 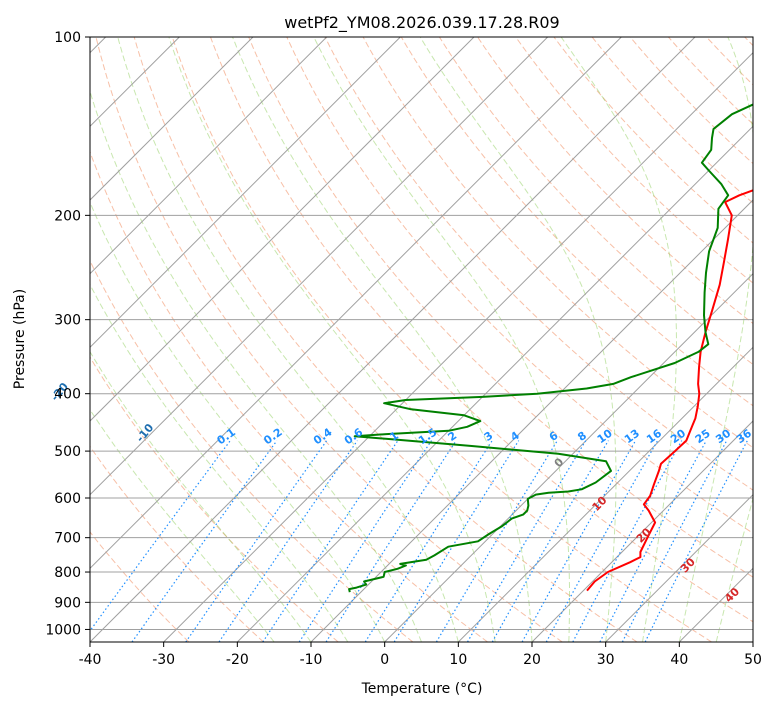 What do you see at coordinates (632, 436) in the screenshot?
I see `mixing-ratio-label: 13` at bounding box center [632, 436].